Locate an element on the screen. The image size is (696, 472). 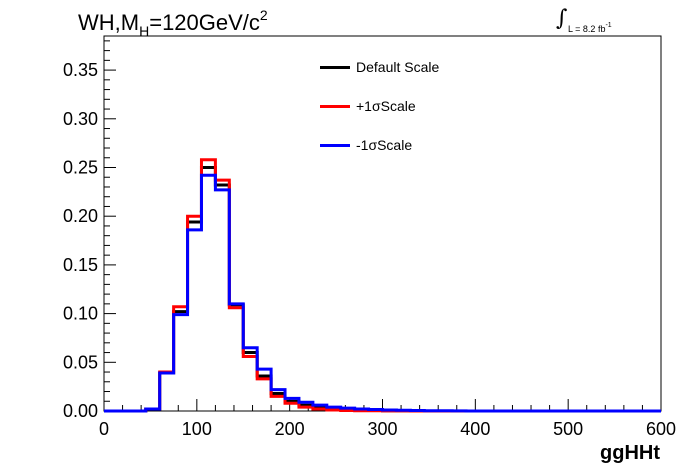
x-tick-label: 300 is located at coordinates (382, 429).